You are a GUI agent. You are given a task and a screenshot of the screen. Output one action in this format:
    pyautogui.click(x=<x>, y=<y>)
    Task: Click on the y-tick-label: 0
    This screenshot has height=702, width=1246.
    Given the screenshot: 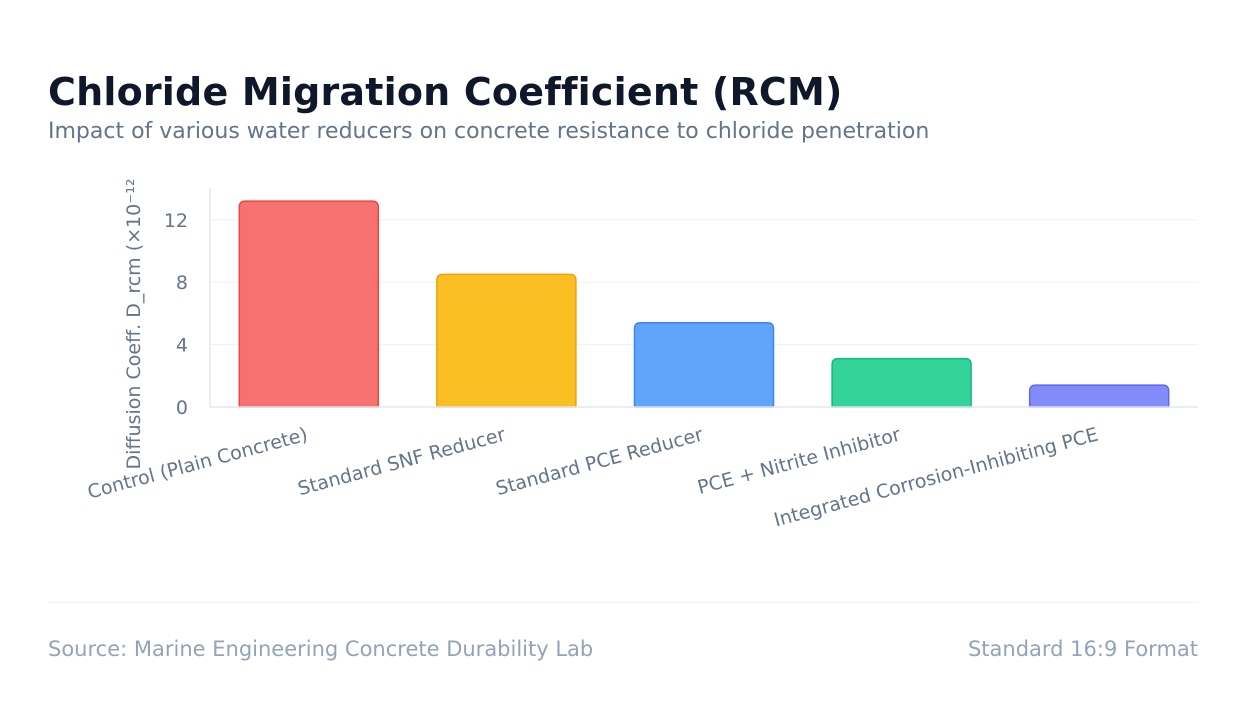 What is the action you would take?
    pyautogui.click(x=182, y=408)
    